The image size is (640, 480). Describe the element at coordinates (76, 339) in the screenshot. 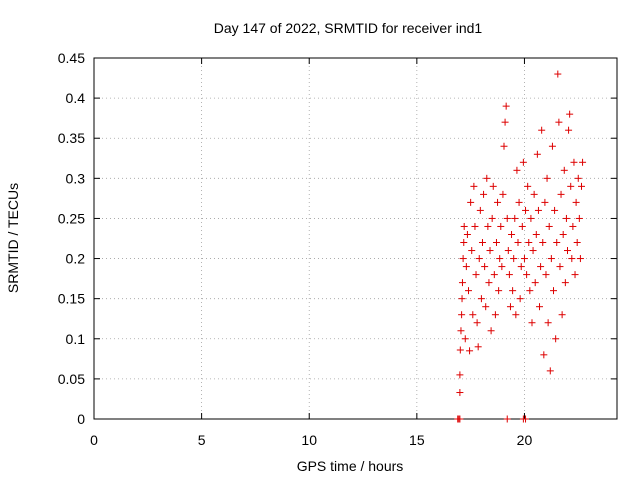

I see `y-tick-label: 0.1` at that location.